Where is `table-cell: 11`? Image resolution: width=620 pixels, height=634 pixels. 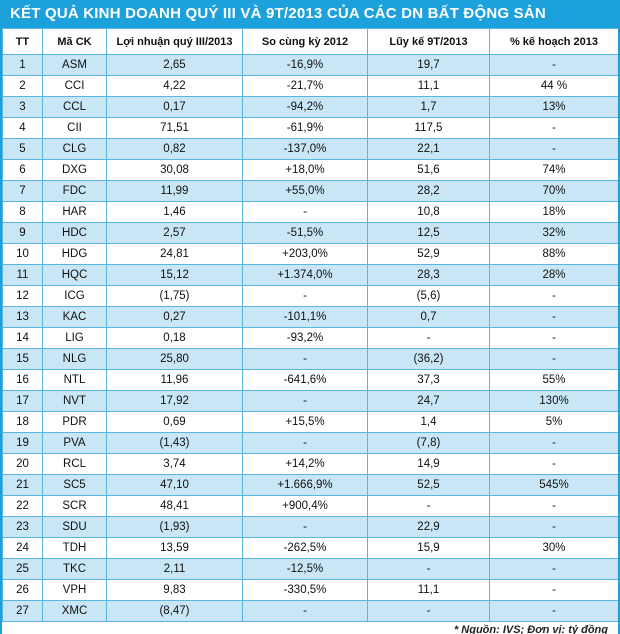
table-cell: 11 is located at coordinates (22, 275).